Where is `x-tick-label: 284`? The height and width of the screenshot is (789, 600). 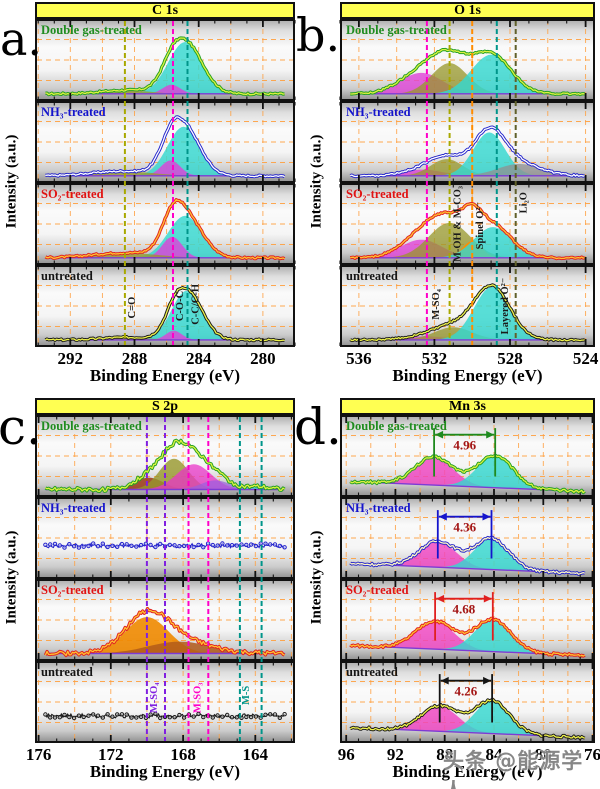 x-tick-label: 284 is located at coordinates (199, 358).